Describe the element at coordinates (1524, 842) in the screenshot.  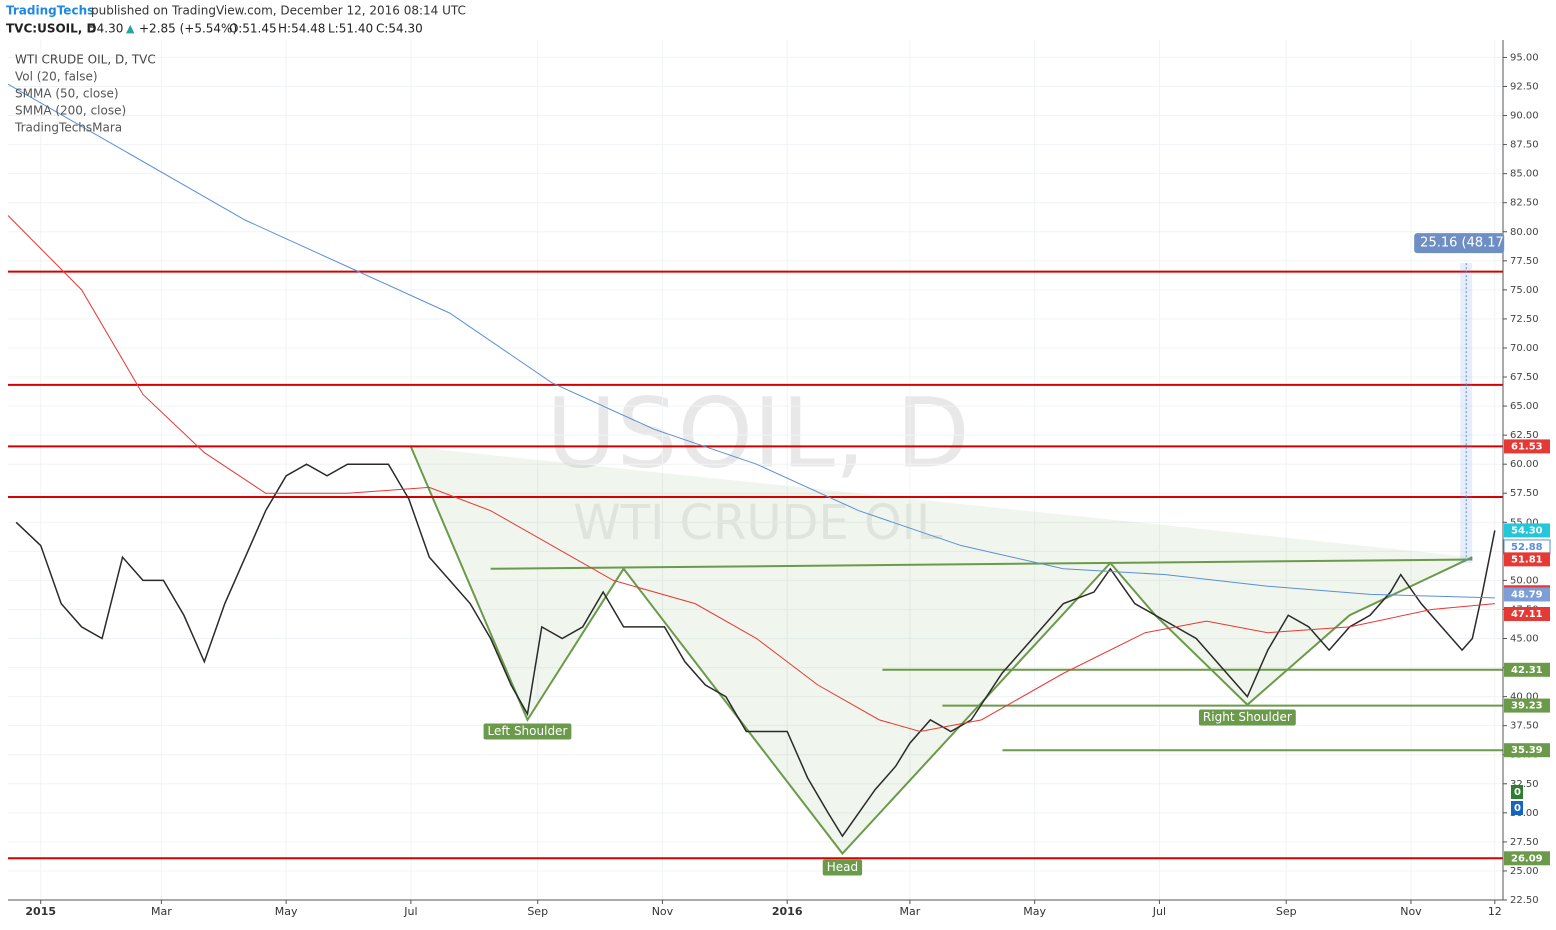
I see `y-tick-label: 27.50` at that location.